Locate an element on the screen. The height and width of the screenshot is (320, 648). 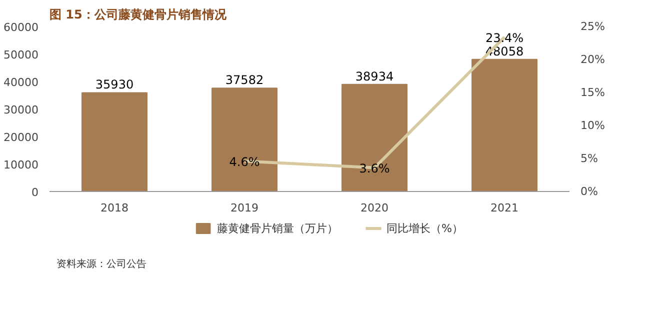
y2-tick-label: 15% is located at coordinates (592, 92).